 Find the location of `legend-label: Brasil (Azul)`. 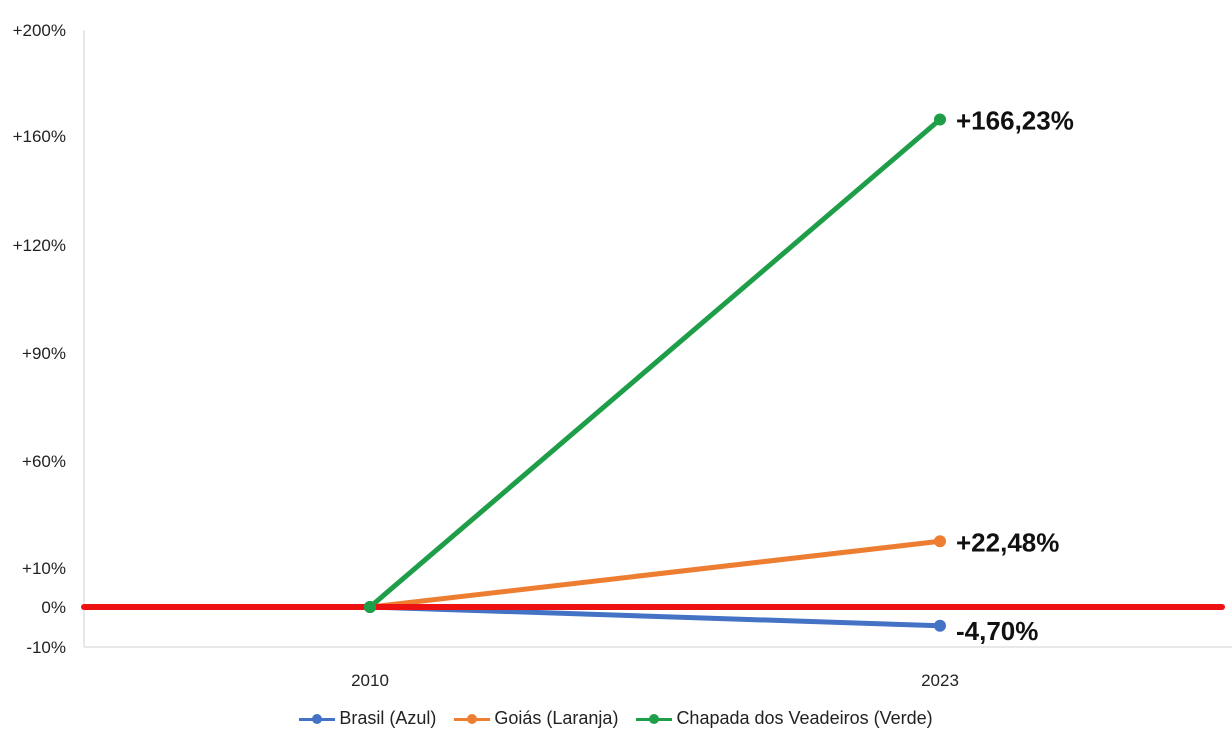

legend-label: Brasil (Azul) is located at coordinates (388, 718).